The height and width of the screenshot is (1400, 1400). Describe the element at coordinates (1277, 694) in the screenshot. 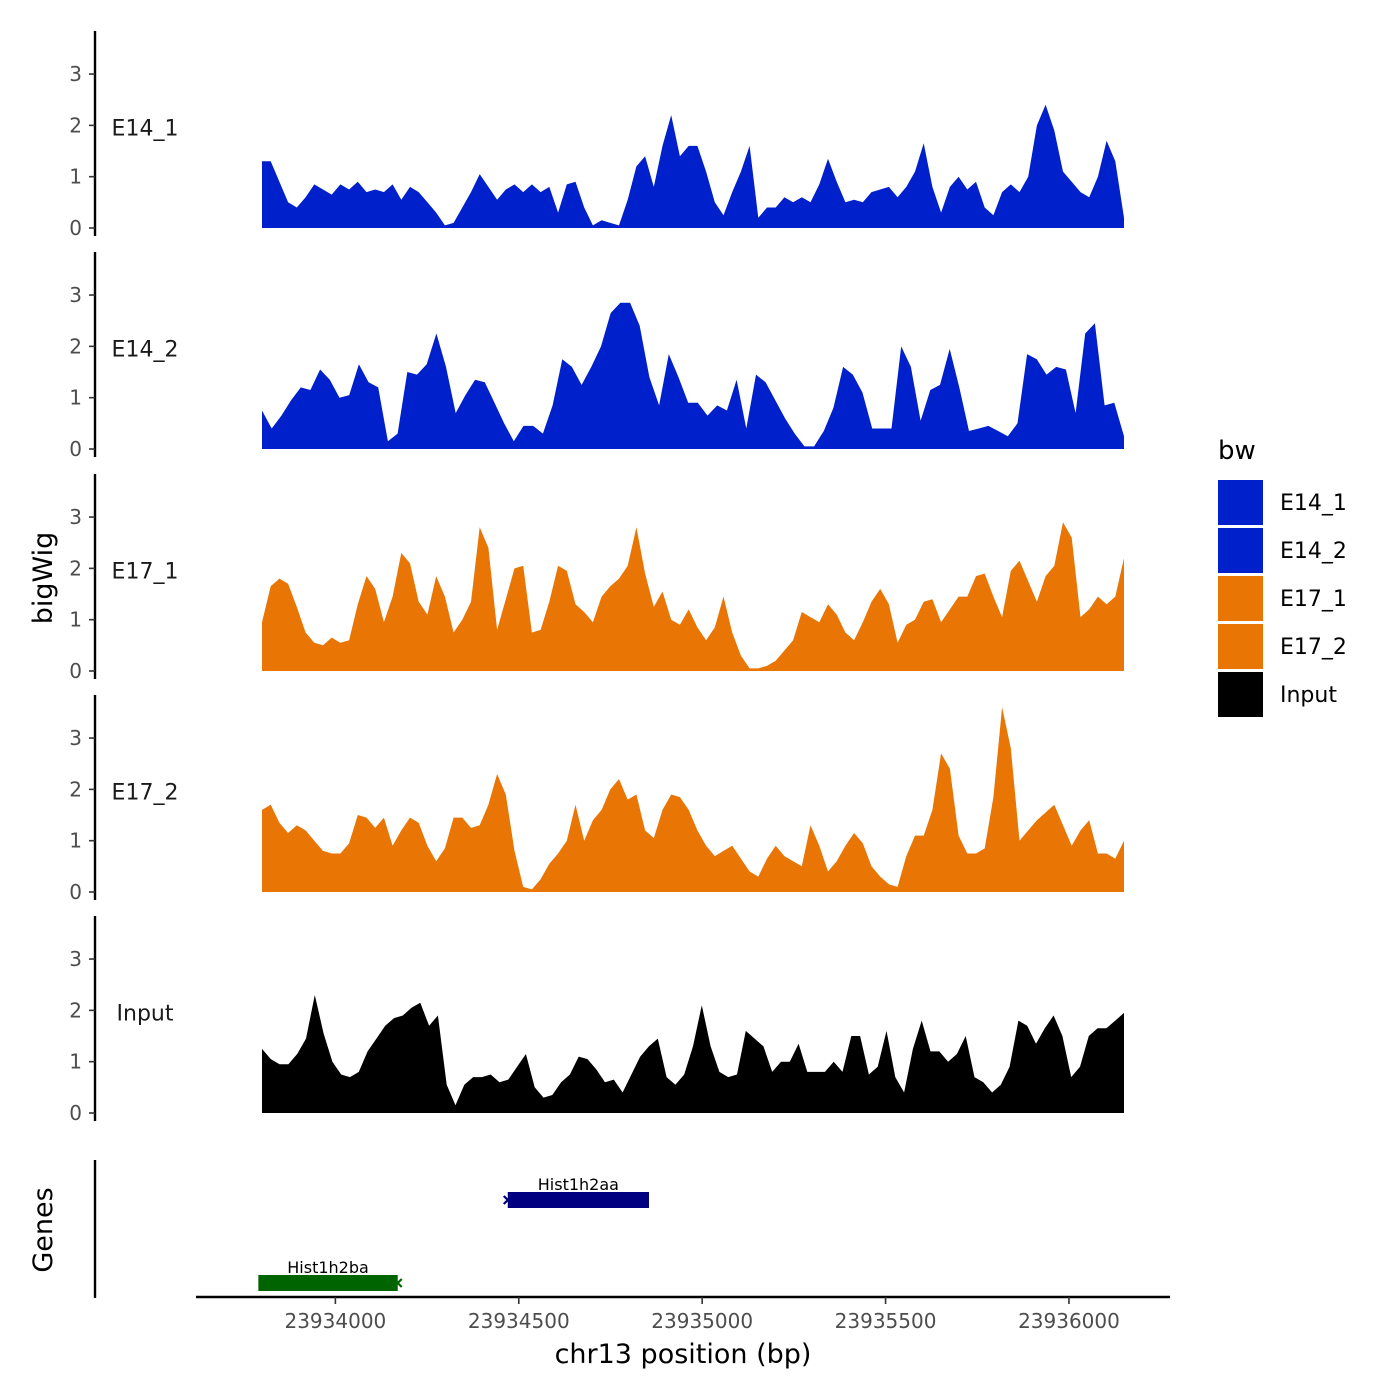

I see `legend-item-input: Input` at that location.